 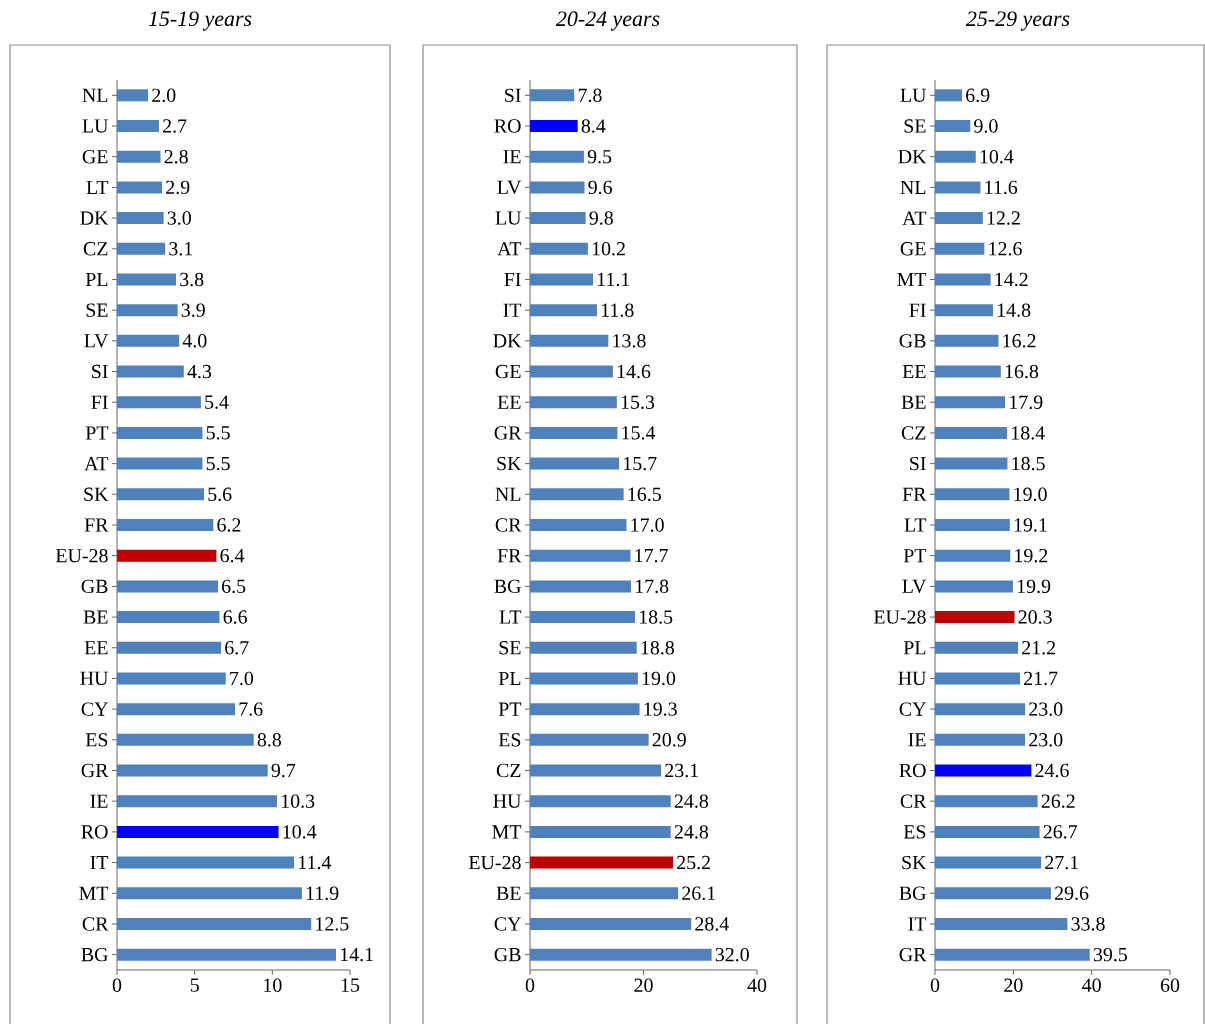 What do you see at coordinates (691, 801) in the screenshot?
I see `data-label: 24.8` at bounding box center [691, 801].